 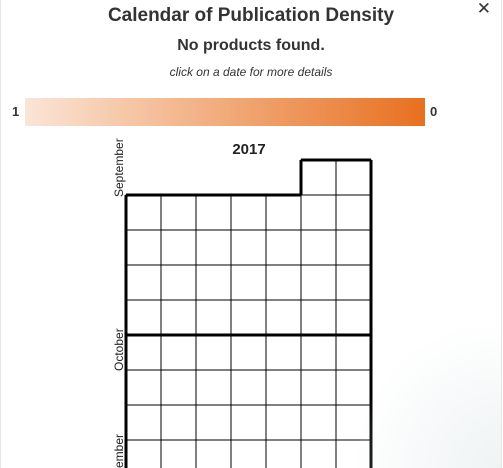 What do you see at coordinates (251, 15) in the screenshot?
I see `dialog-title: Calendar of Publication Density` at bounding box center [251, 15].